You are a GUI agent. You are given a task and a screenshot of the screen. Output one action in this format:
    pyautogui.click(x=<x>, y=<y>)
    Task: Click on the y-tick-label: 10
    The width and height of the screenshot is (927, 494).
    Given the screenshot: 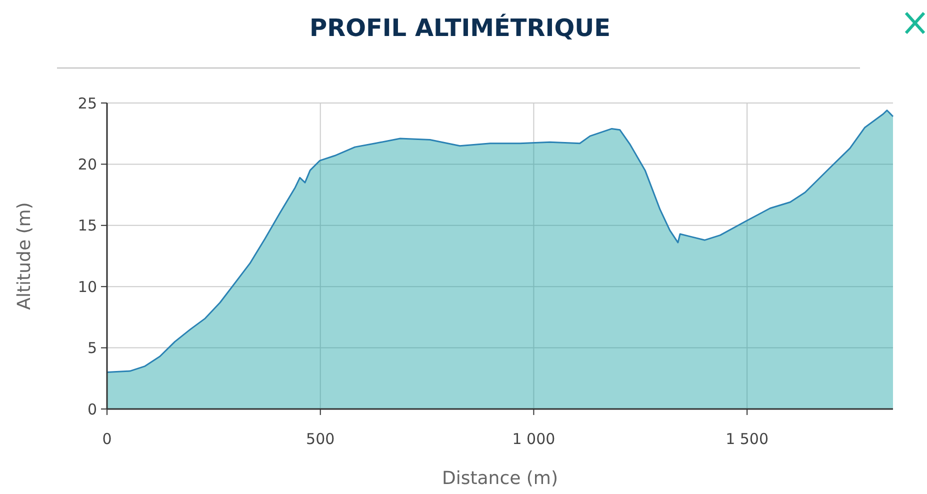 What is the action you would take?
    pyautogui.click(x=87, y=287)
    